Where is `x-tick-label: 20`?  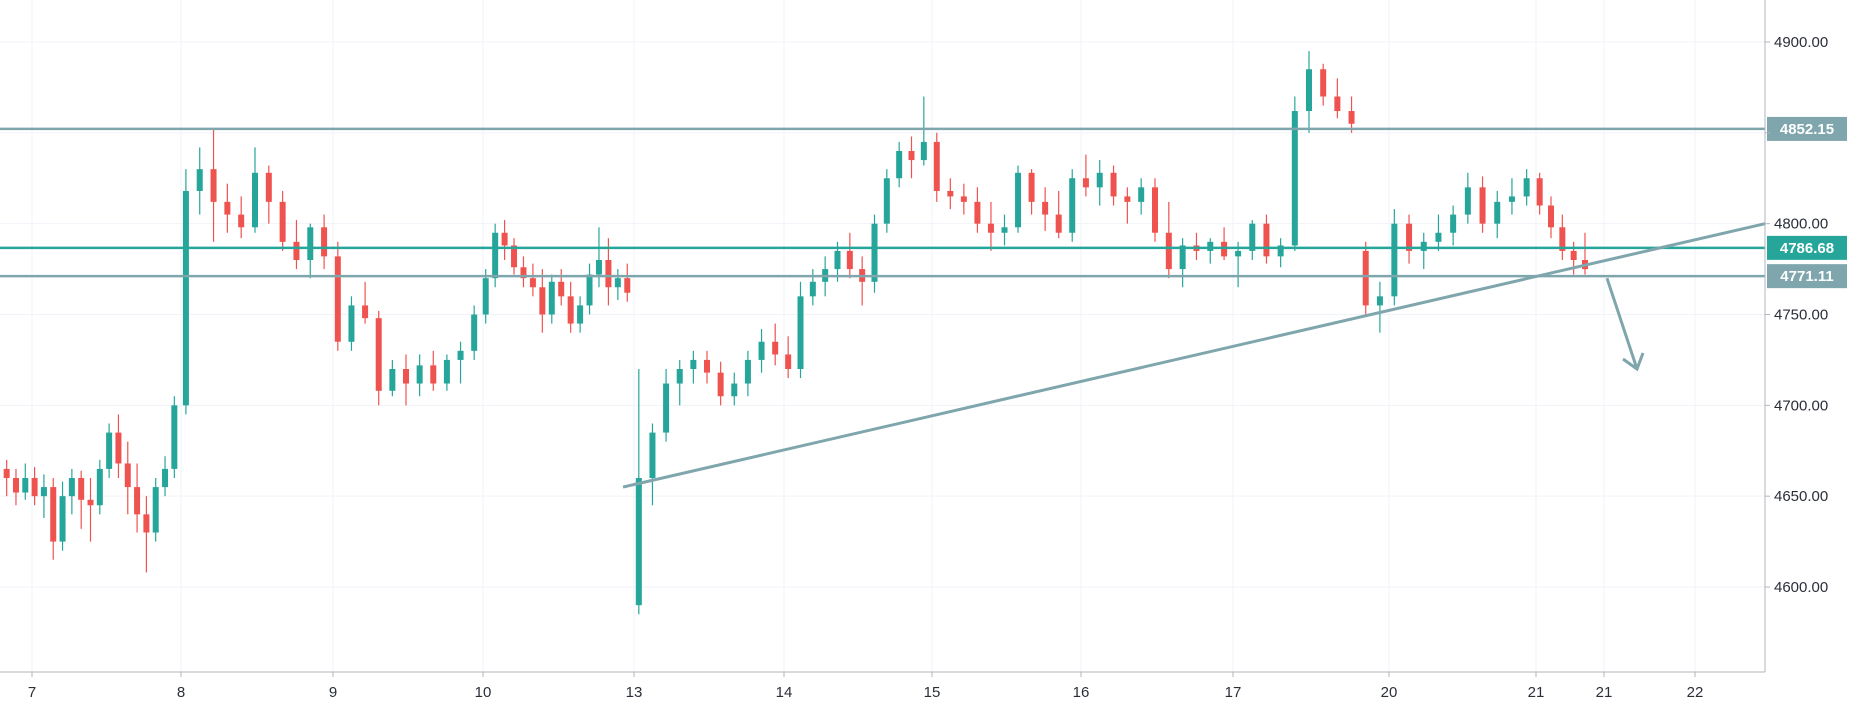 x-tick-label: 20 is located at coordinates (1389, 692).